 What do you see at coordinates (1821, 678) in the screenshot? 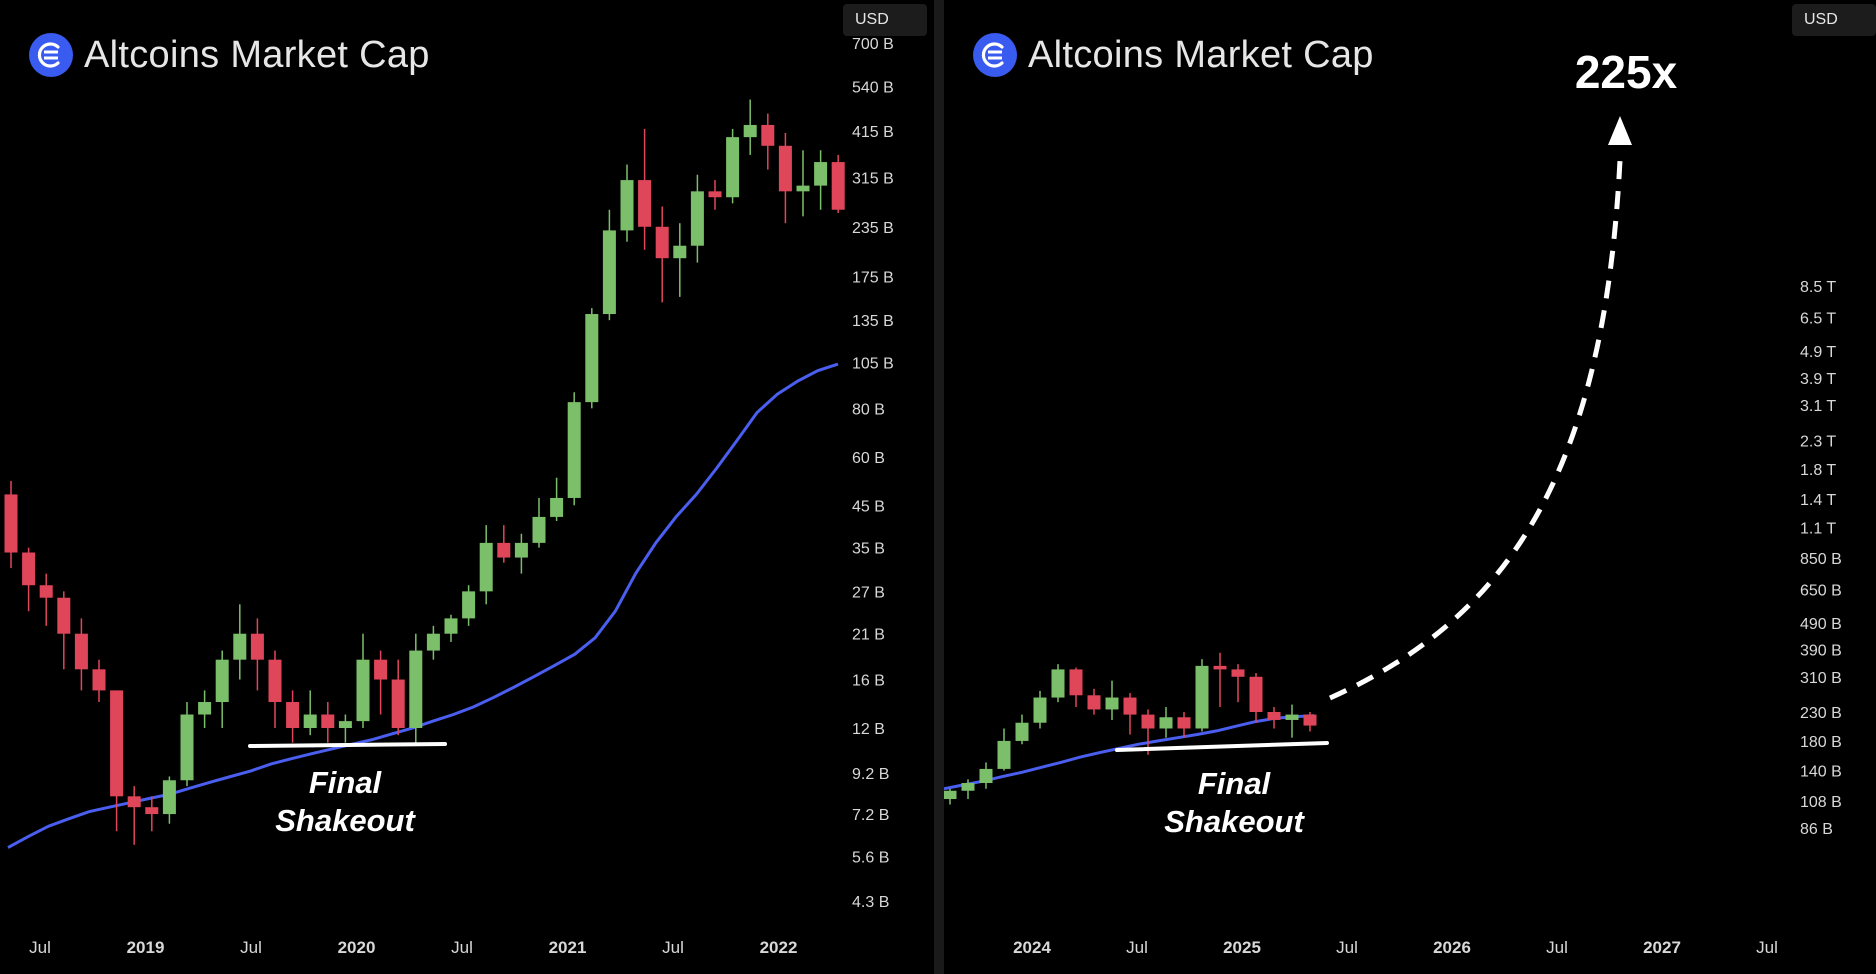
I see `y-tick-label: 310 B` at bounding box center [1821, 678].